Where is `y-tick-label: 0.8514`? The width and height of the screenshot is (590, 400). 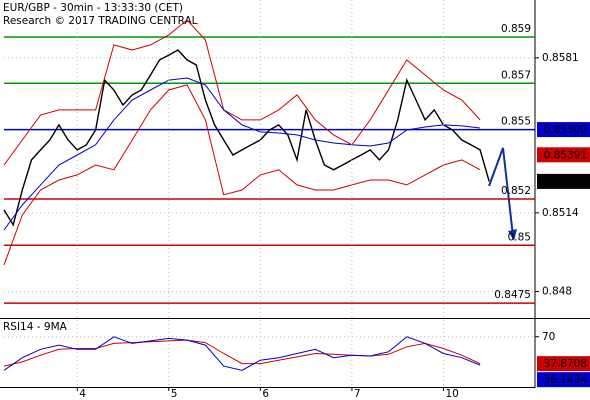 y-tick-label: 0.8514 is located at coordinates (560, 213).